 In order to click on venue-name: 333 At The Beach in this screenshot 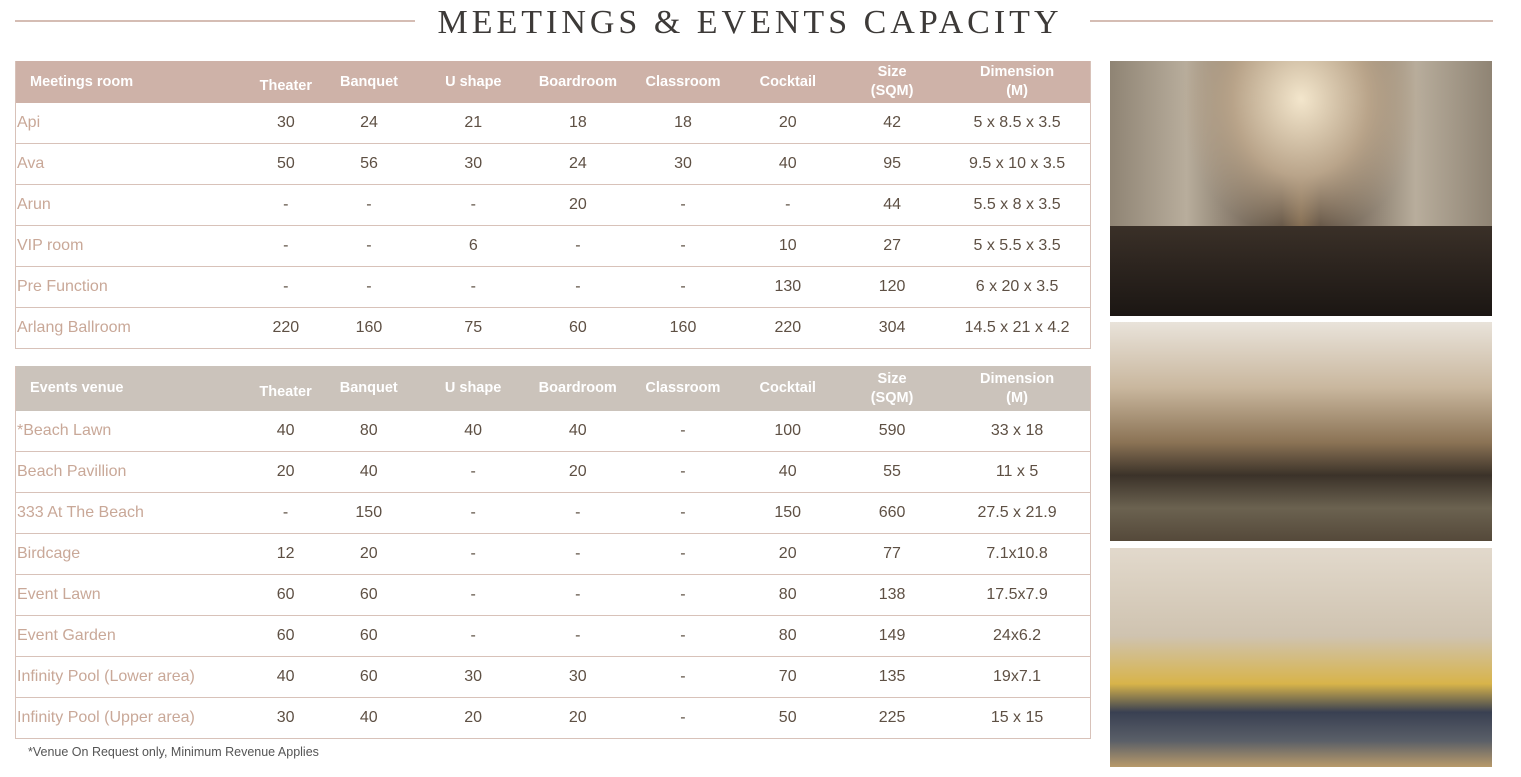, I will do `click(135, 513)`.